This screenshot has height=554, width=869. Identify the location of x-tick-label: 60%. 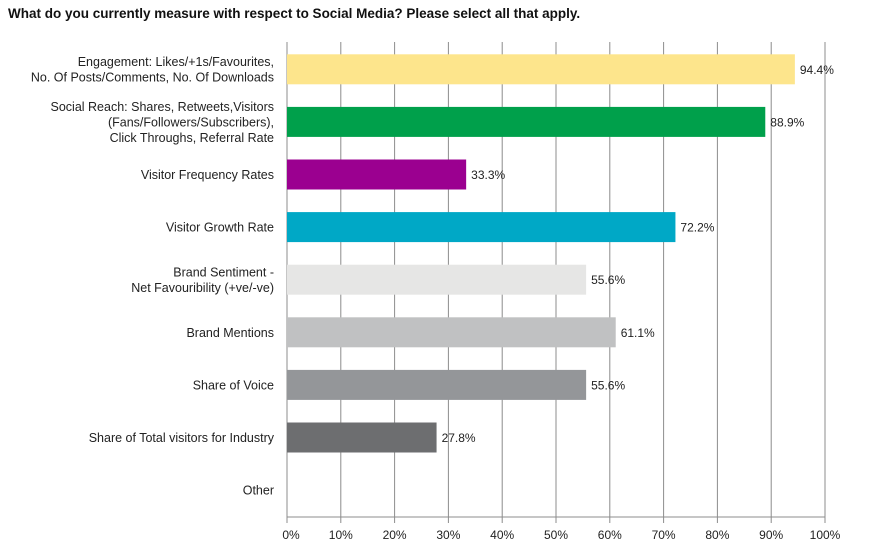
(610, 535).